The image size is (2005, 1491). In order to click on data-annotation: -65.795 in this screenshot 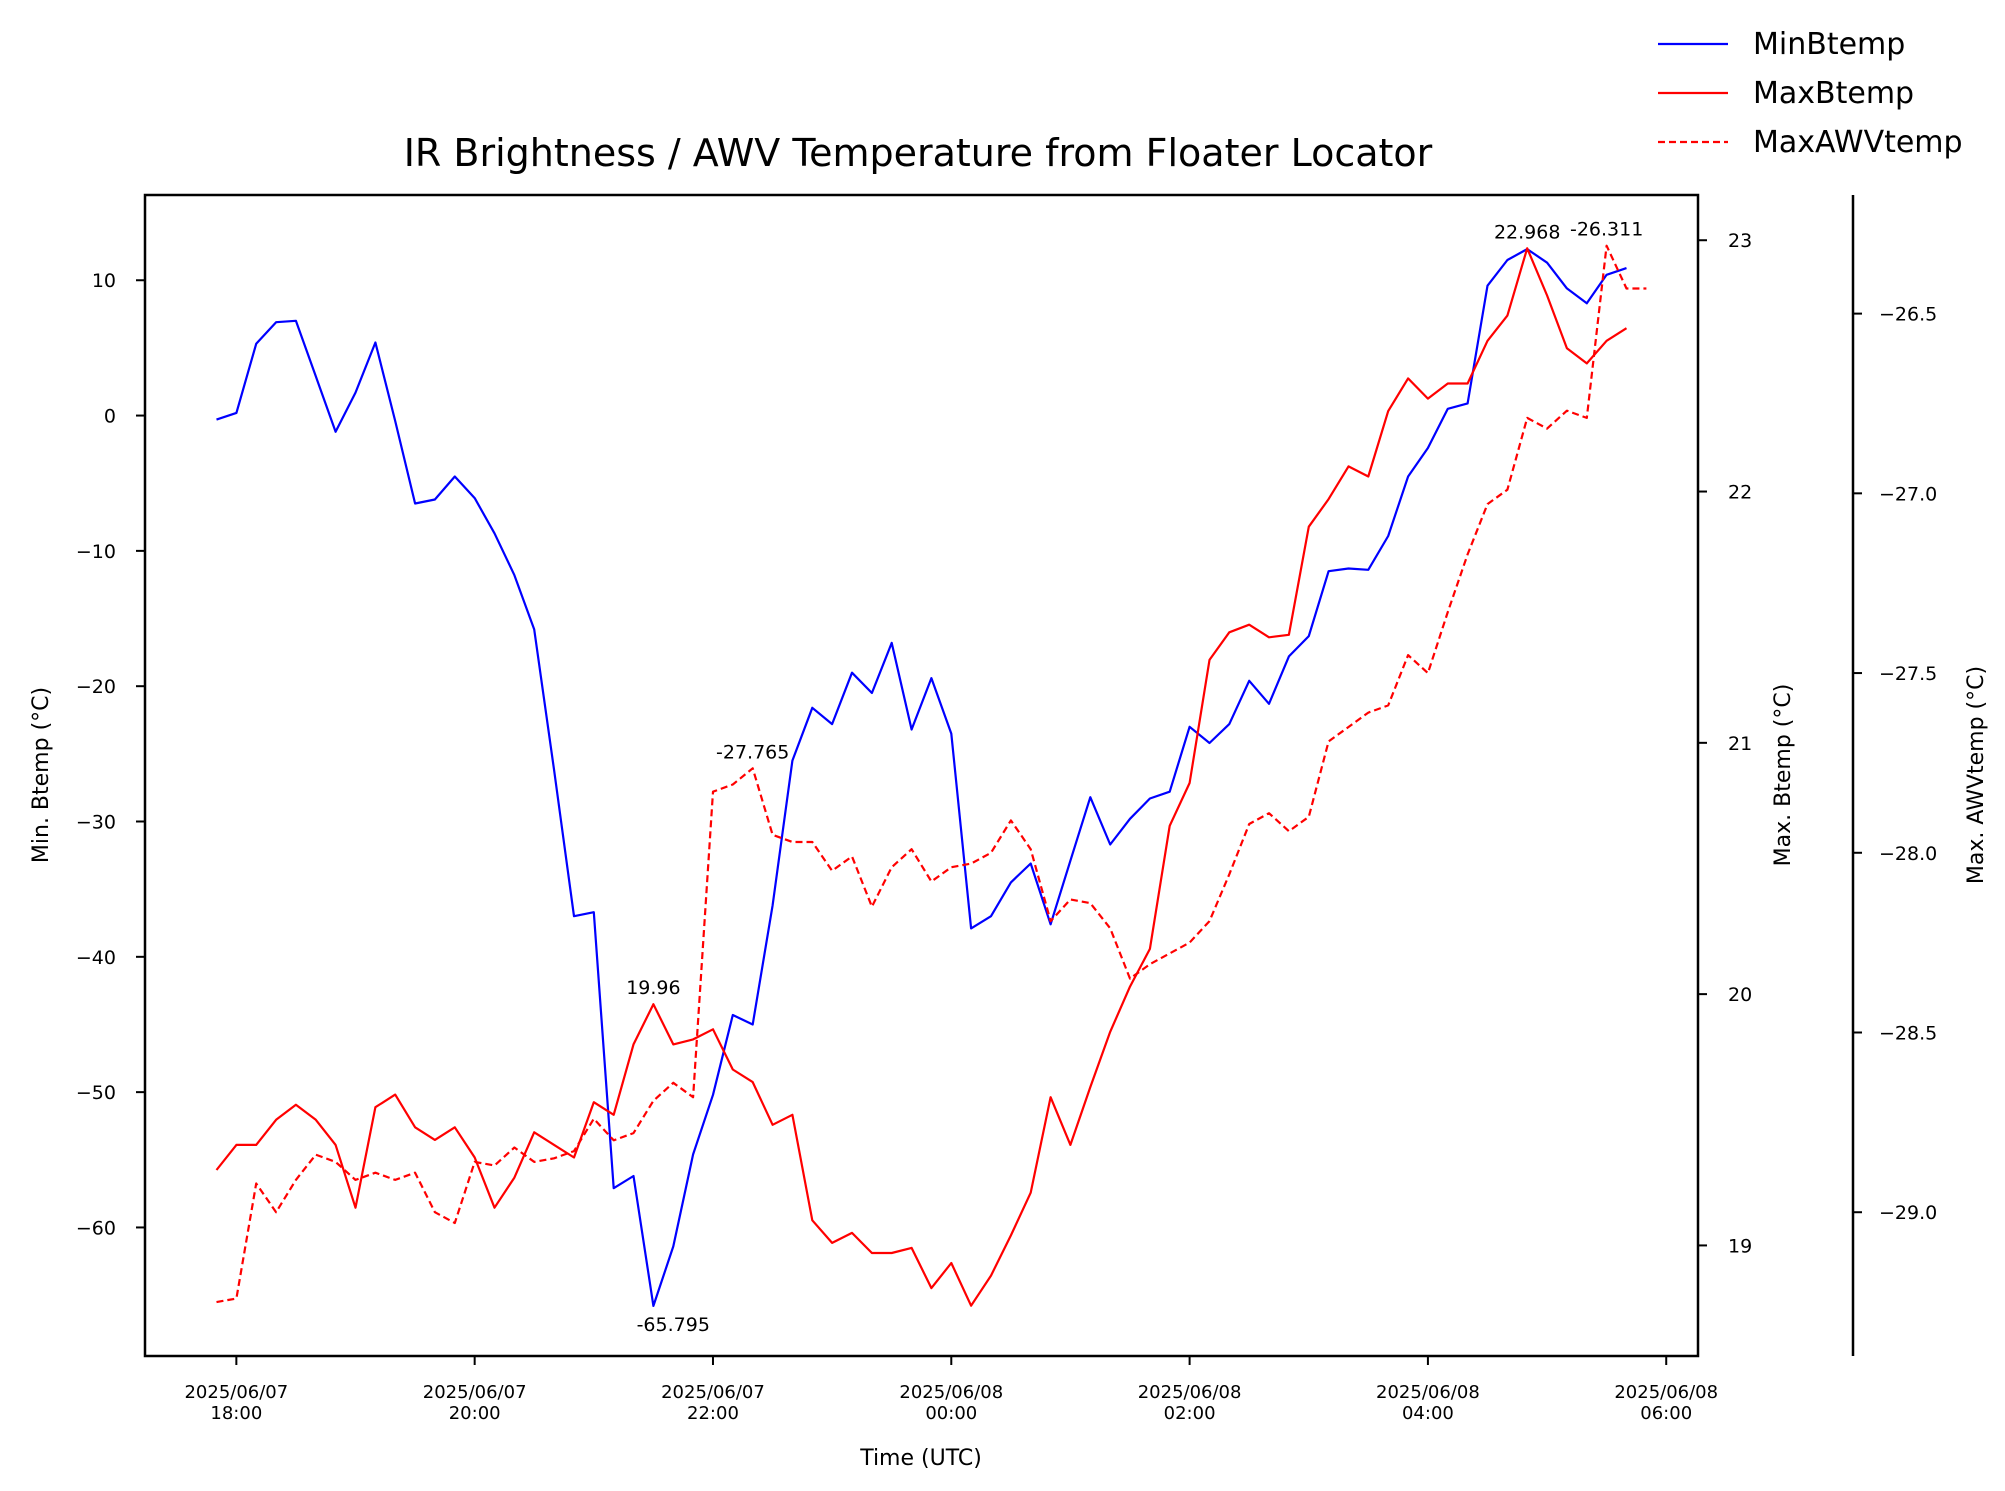, I will do `click(673, 1325)`.